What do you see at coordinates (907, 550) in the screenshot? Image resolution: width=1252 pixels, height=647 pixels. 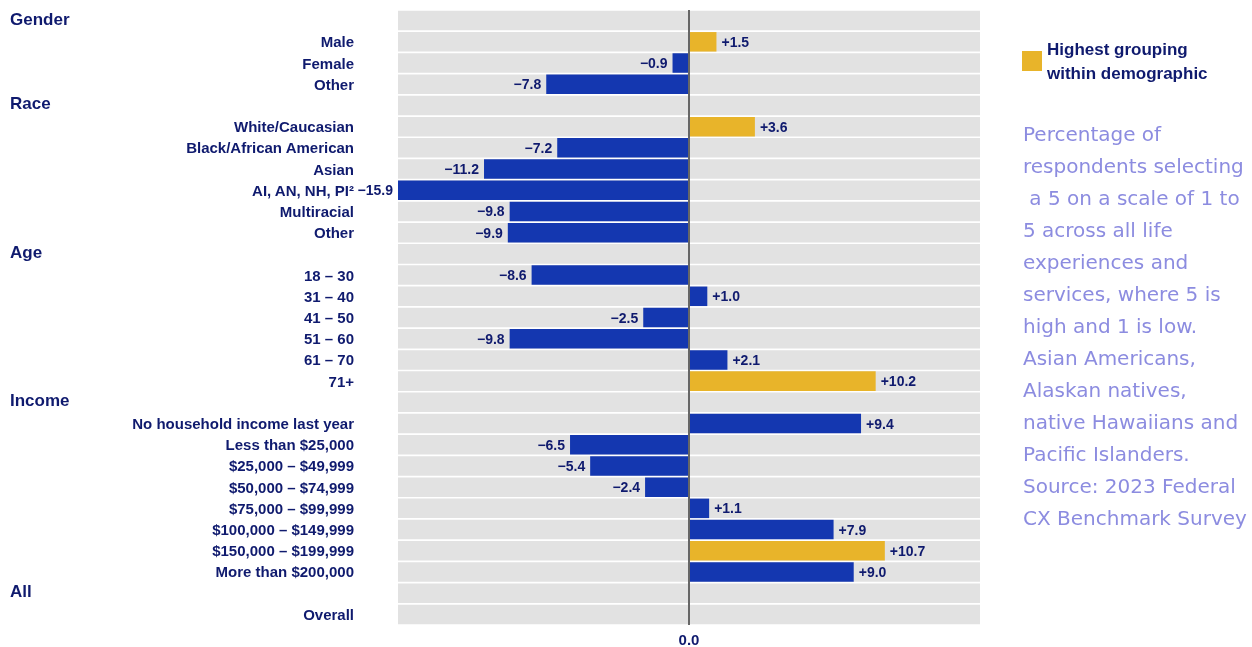 I see `data-label: +10.7` at bounding box center [907, 550].